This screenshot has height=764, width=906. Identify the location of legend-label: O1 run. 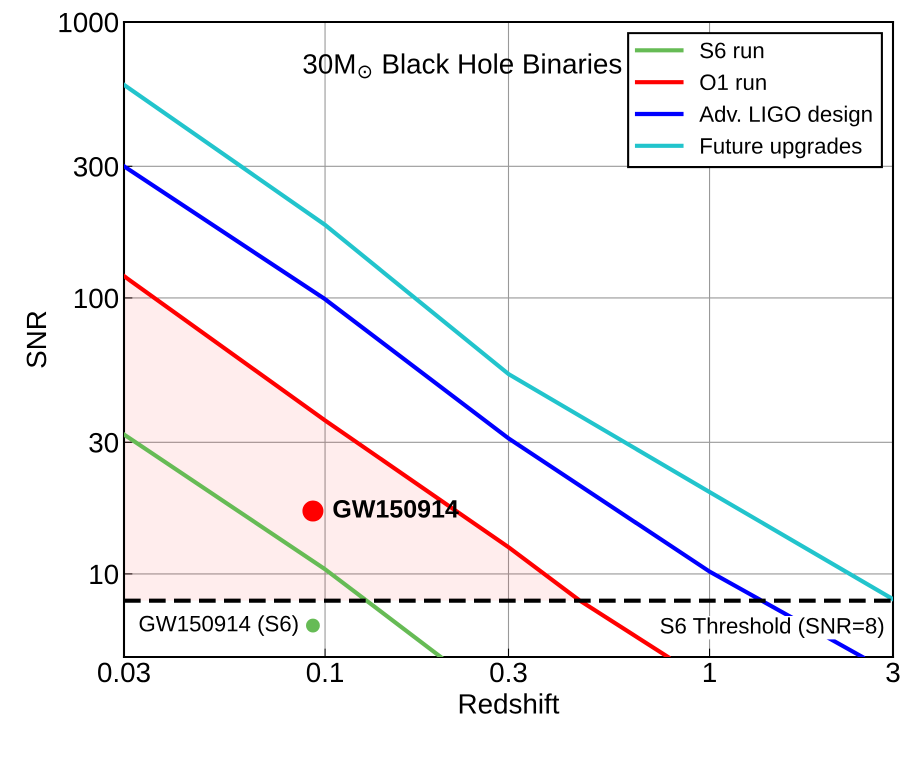
(733, 82).